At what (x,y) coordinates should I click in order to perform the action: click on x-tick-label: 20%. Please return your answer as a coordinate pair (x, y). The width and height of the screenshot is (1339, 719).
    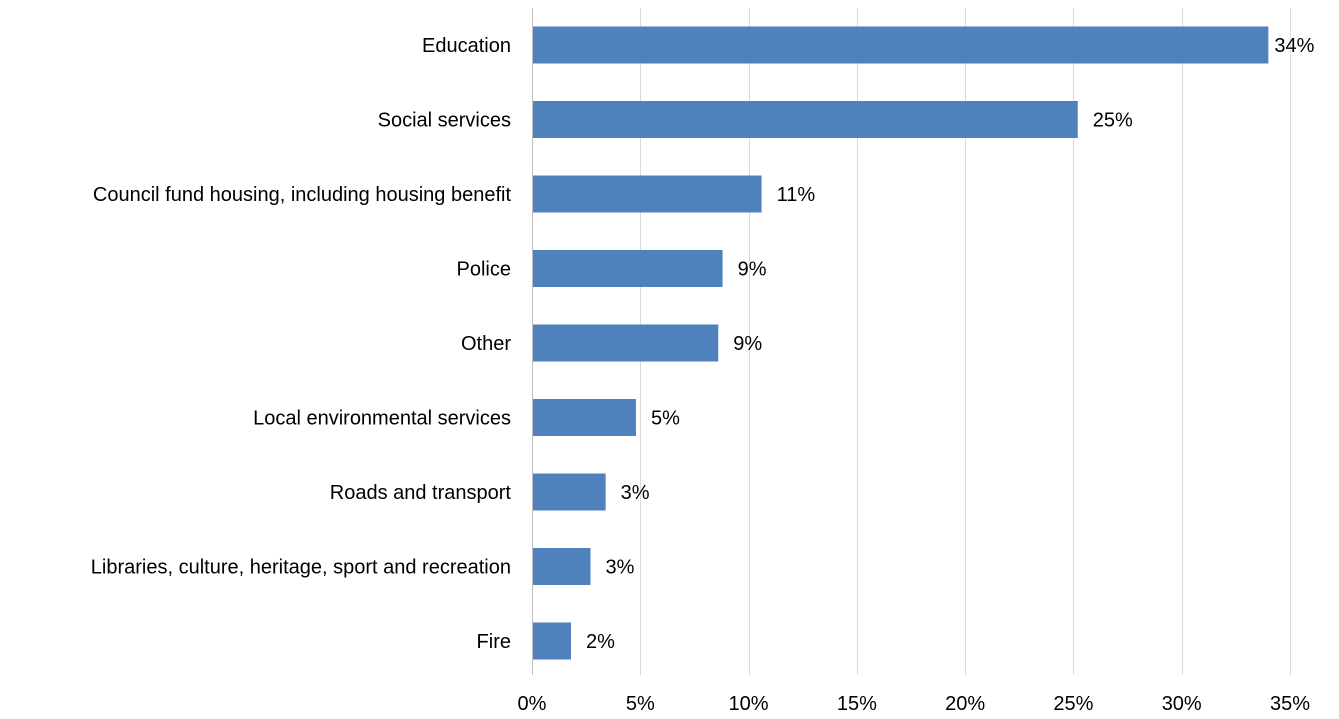
    Looking at the image, I should click on (965, 704).